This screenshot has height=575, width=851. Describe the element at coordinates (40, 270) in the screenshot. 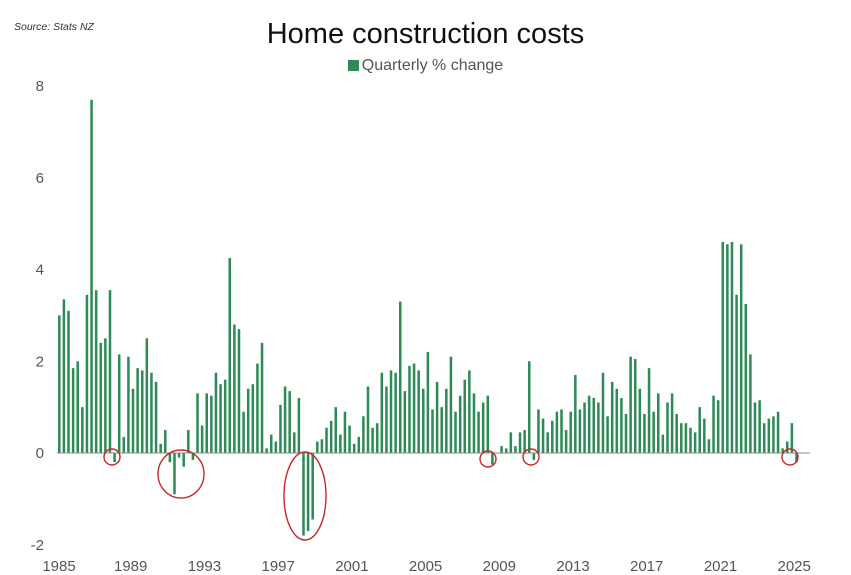

I see `y-tick-label: 4` at that location.